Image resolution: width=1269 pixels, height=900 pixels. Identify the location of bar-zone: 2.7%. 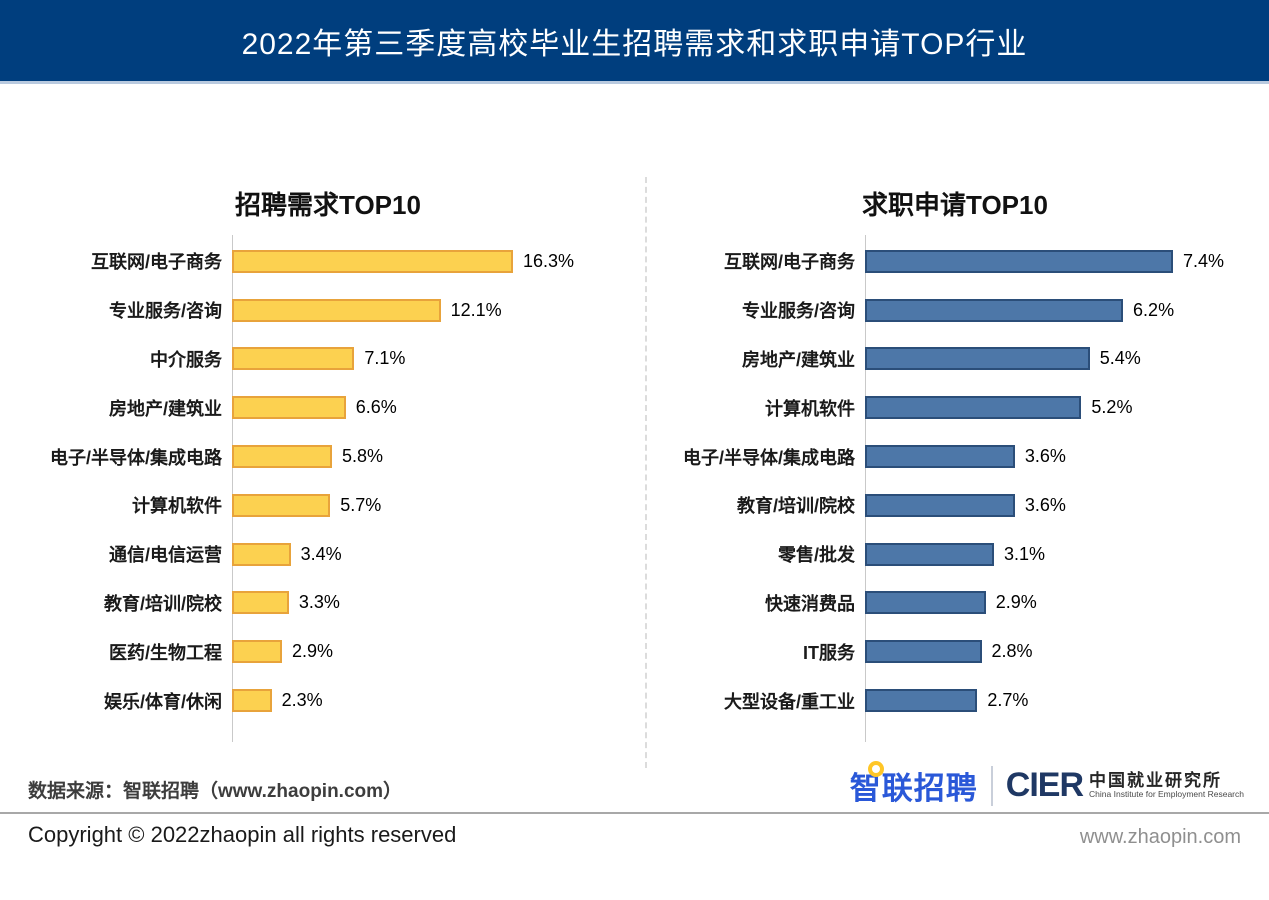
(1060, 701).